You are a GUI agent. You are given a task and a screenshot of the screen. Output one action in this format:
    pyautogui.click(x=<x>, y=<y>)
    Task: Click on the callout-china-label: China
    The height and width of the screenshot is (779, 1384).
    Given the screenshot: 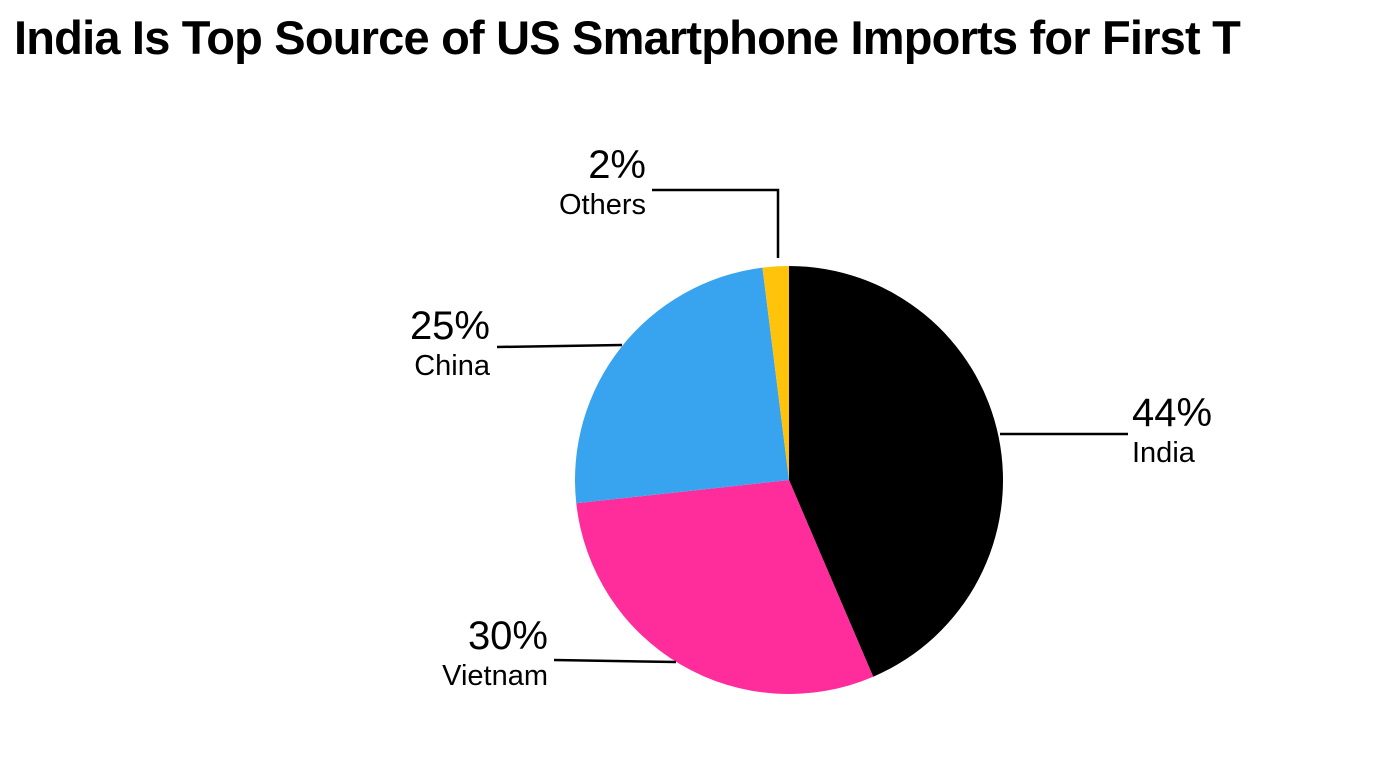 What is the action you would take?
    pyautogui.click(x=452, y=366)
    